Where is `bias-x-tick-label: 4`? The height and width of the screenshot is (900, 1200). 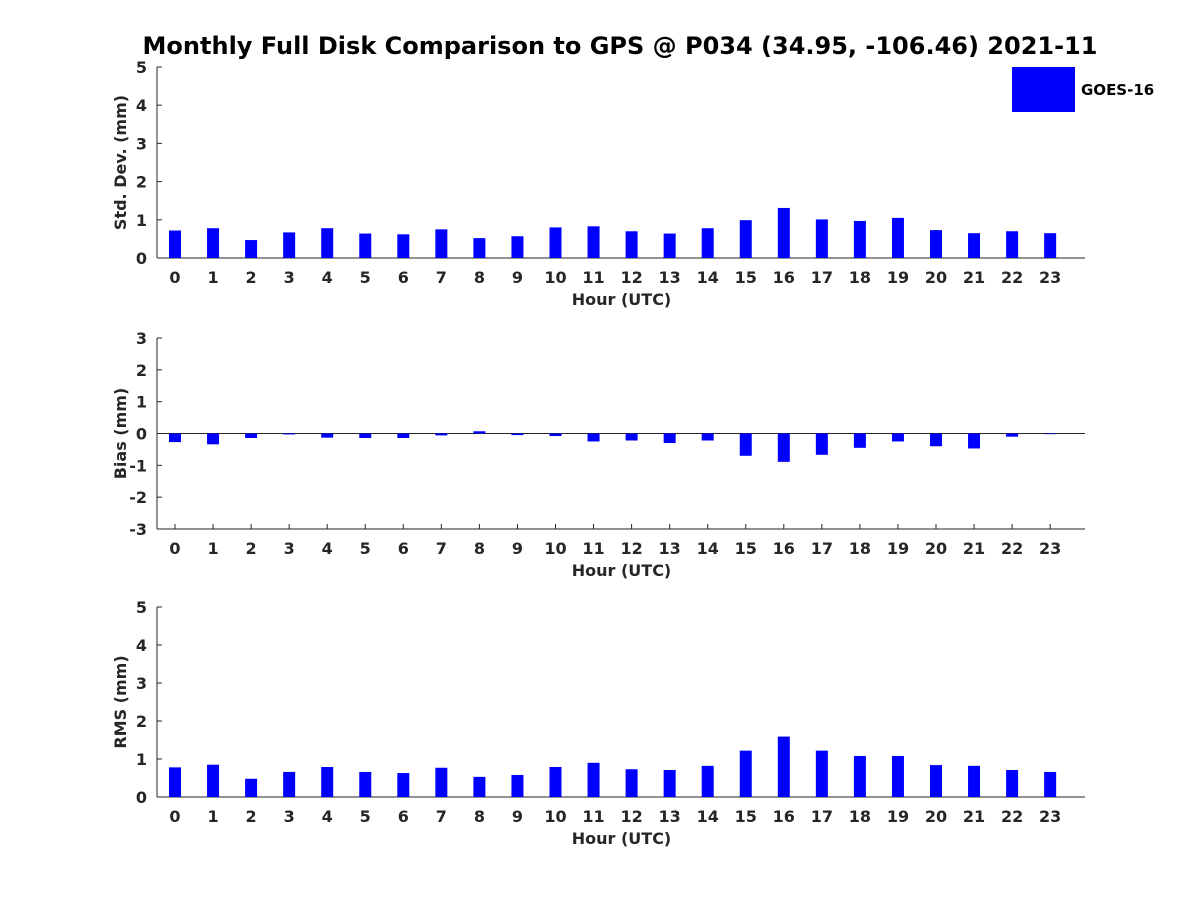
bias-x-tick-label: 4 is located at coordinates (327, 548).